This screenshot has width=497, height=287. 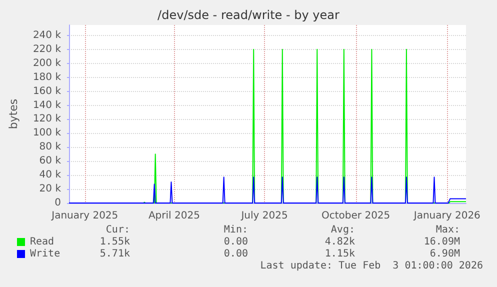 I want to click on x-tick-label: July 2025, so click(x=264, y=216).